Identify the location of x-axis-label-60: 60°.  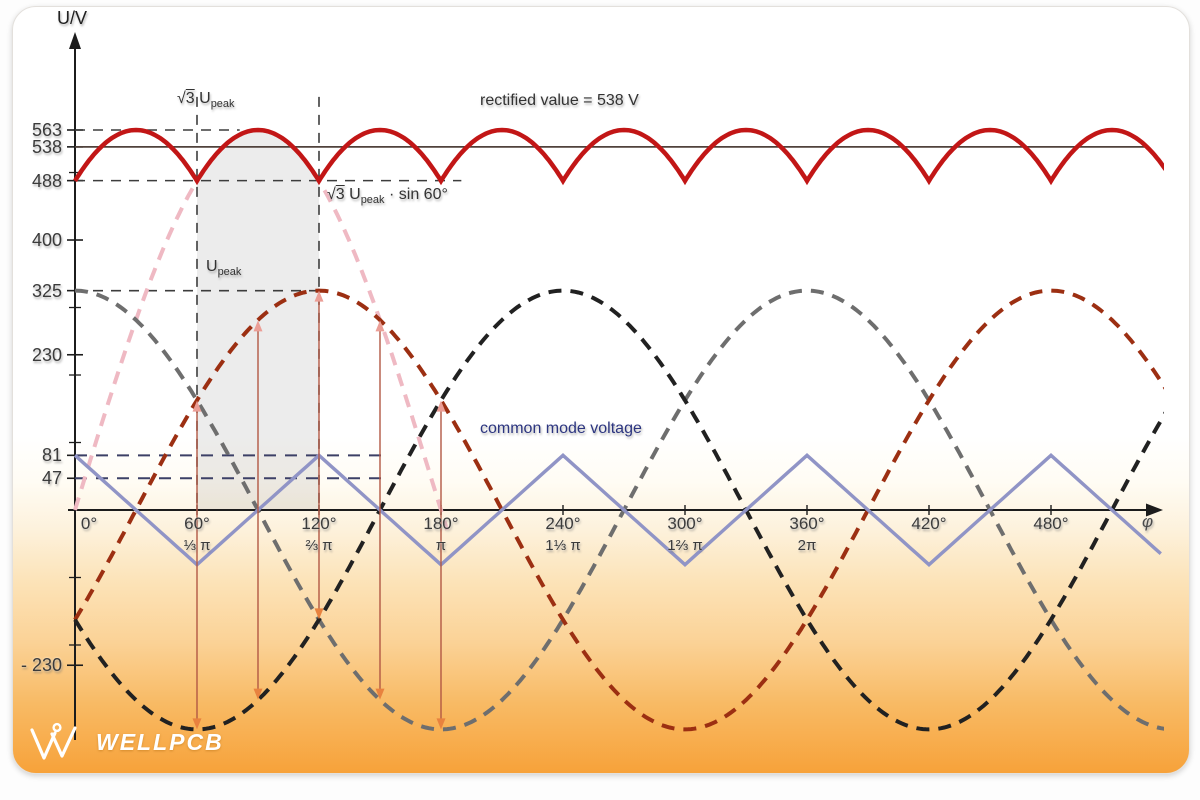
(197, 523).